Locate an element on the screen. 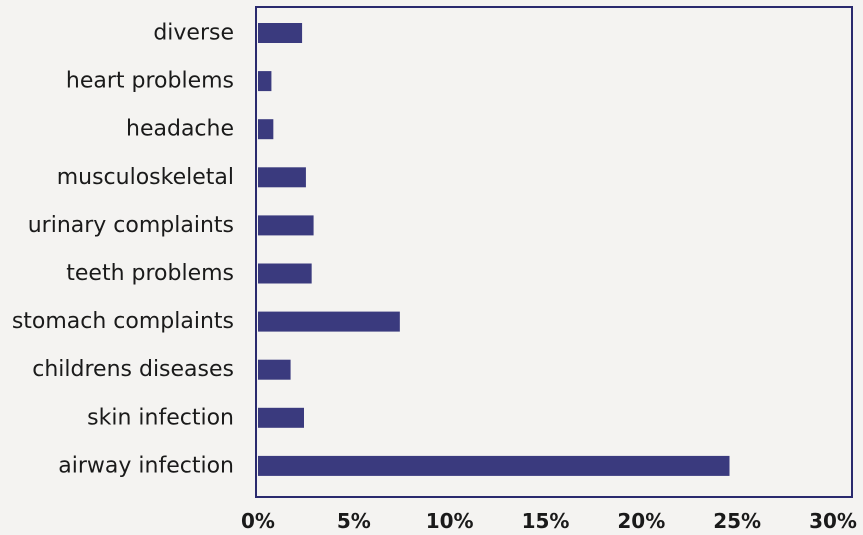 The height and width of the screenshot is (535, 863). x-tick-labels: 0% 5% 10% 15% 20% 25% 30% is located at coordinates (549, 521).